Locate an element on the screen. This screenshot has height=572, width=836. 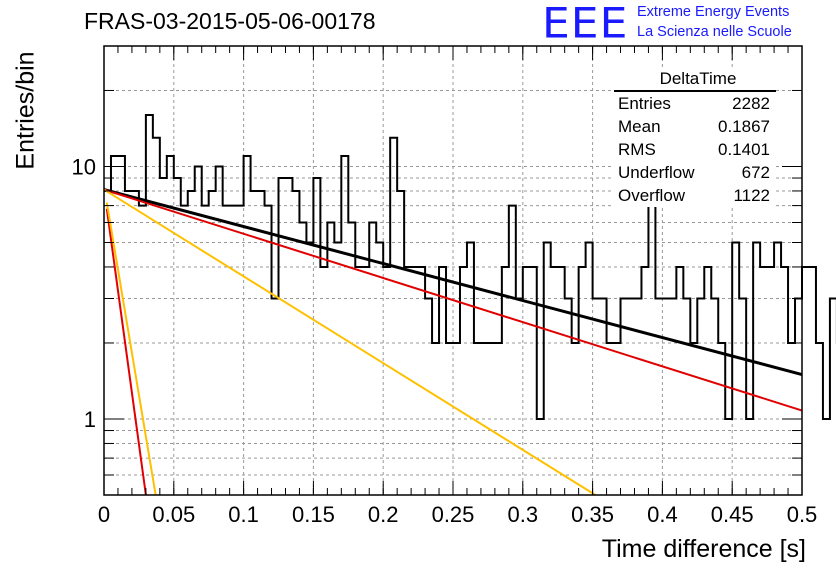
eee-logo: EEE is located at coordinates (585, 24).